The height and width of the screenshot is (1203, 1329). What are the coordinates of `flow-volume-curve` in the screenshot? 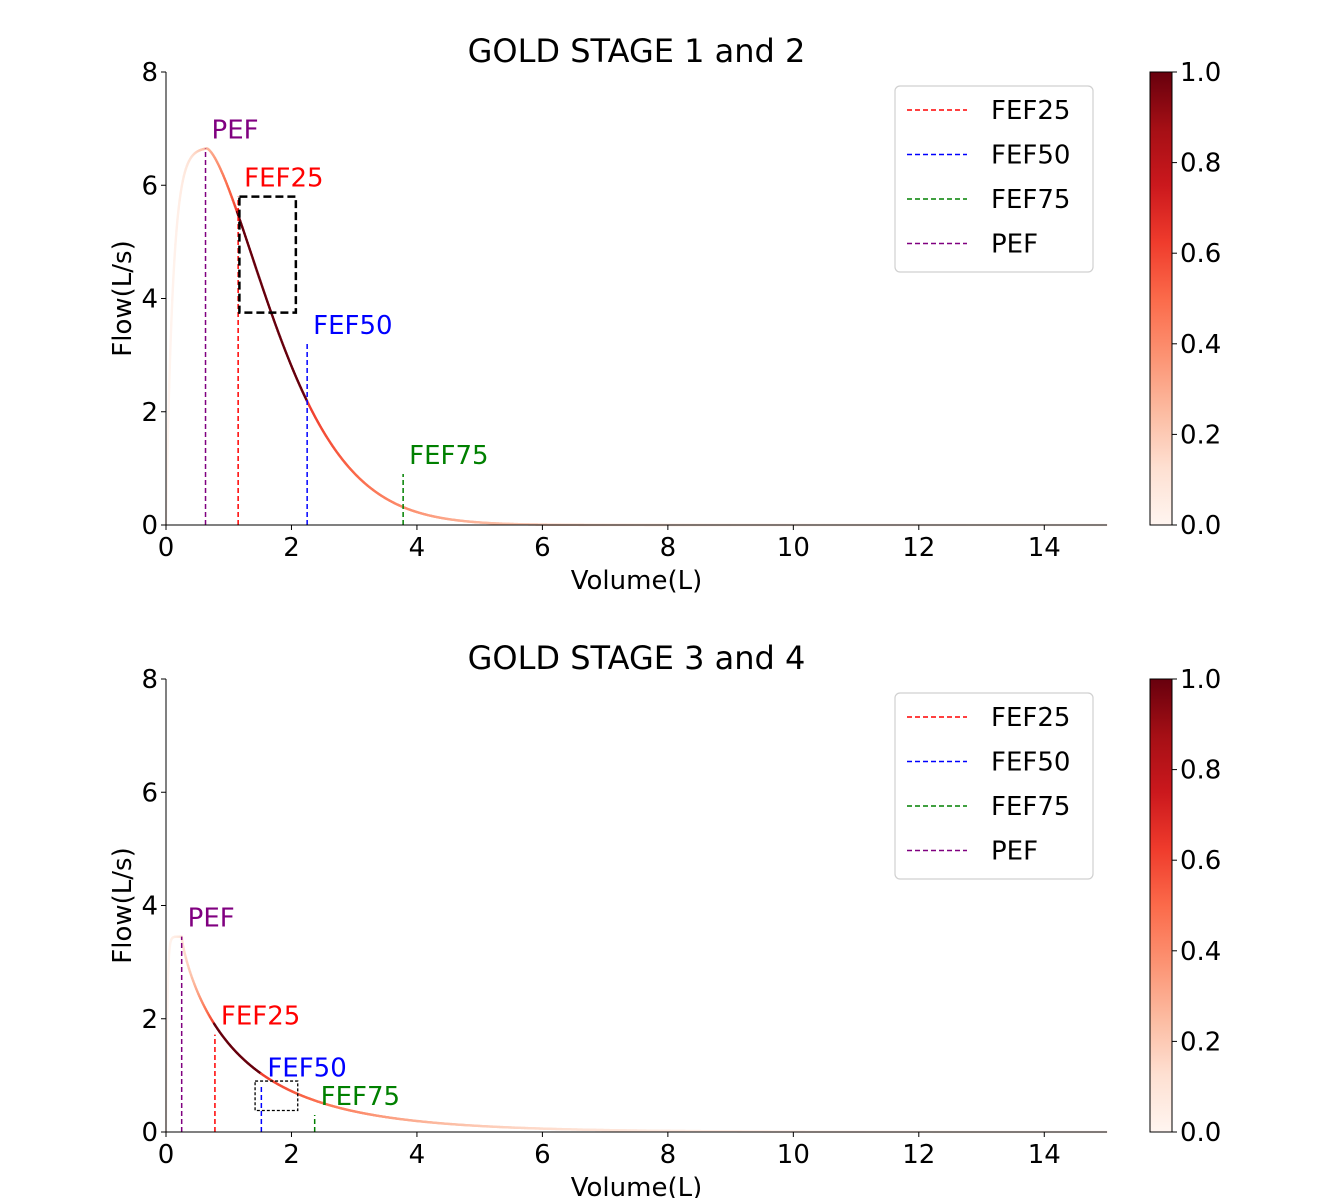 It's located at (636, 1034).